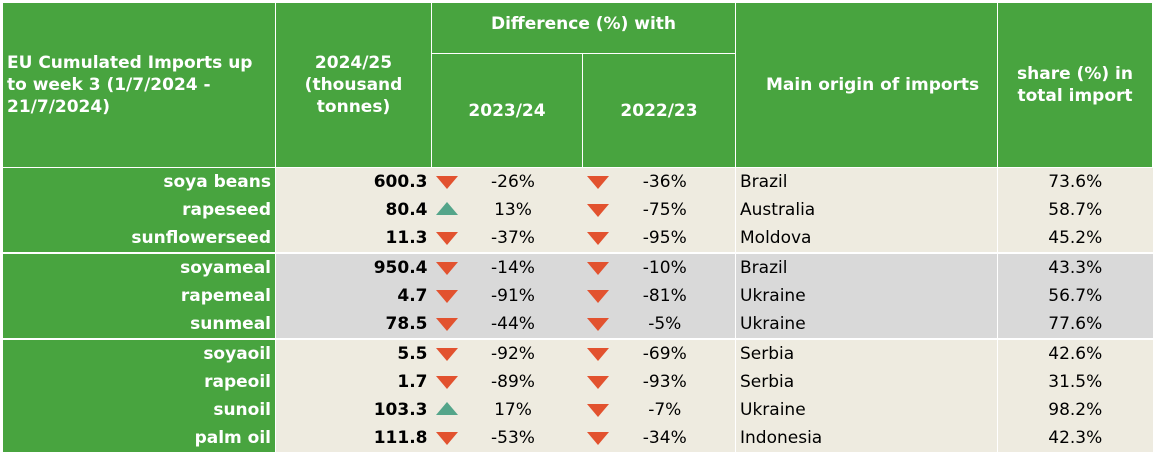  Describe the element at coordinates (354, 296) in the screenshot. I see `import-volume: 4.7` at that location.